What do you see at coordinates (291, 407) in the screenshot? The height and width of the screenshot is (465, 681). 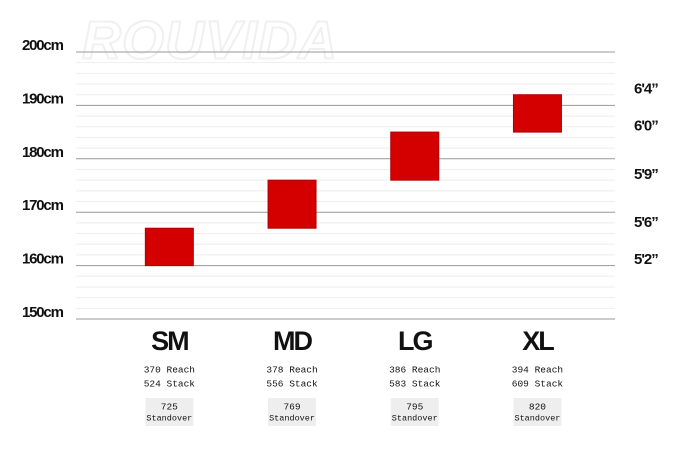 I see `standover-value: 769` at bounding box center [291, 407].